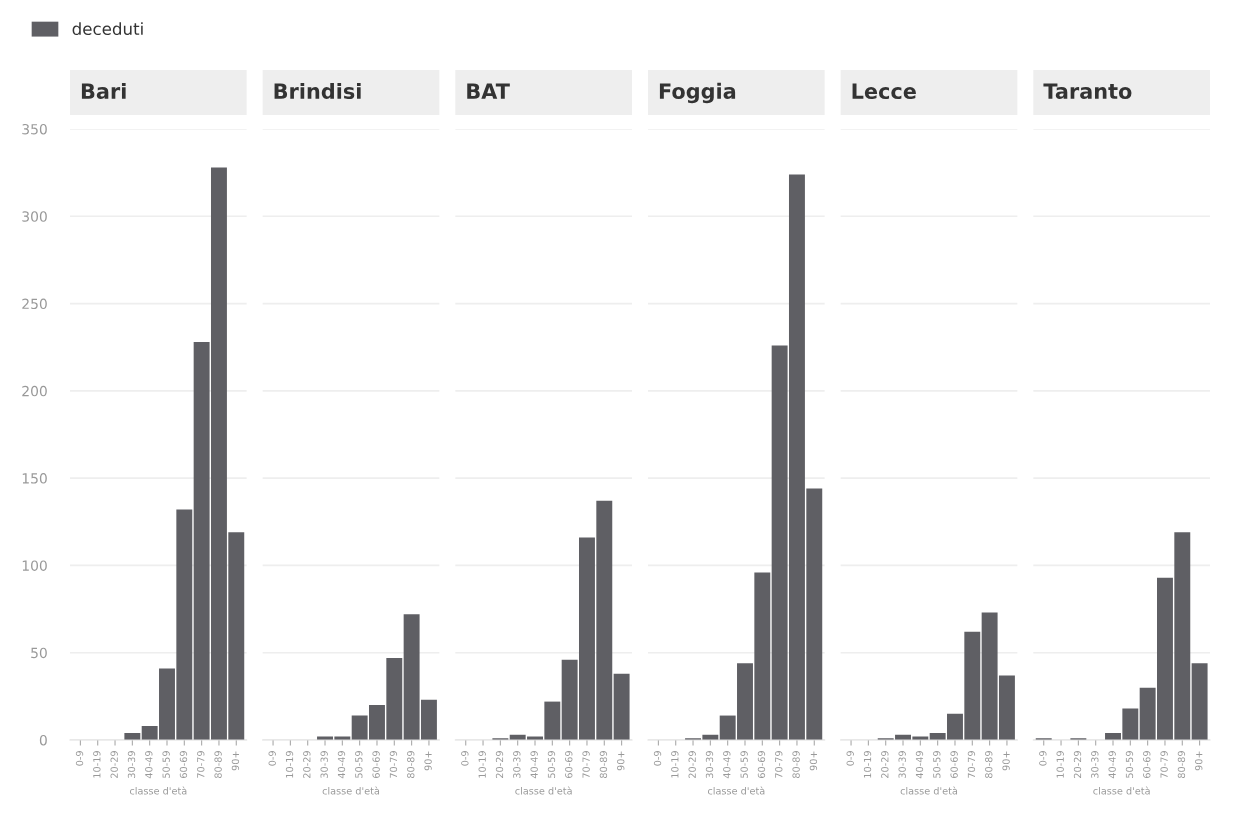  I want to click on y-tick-label: 0, so click(43, 740).